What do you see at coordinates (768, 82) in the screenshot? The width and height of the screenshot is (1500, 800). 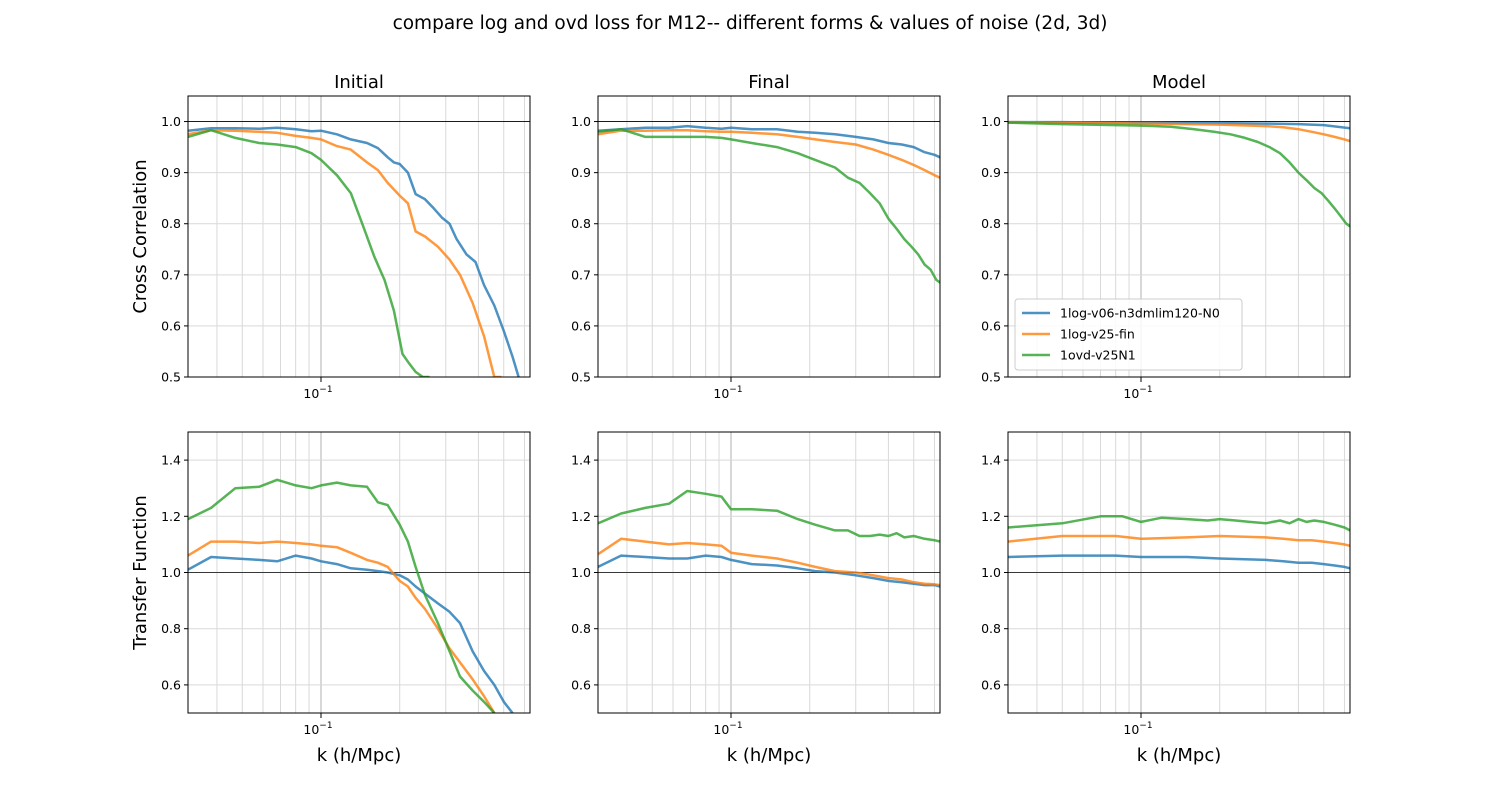 I see `subplot-title: Final` at bounding box center [768, 82].